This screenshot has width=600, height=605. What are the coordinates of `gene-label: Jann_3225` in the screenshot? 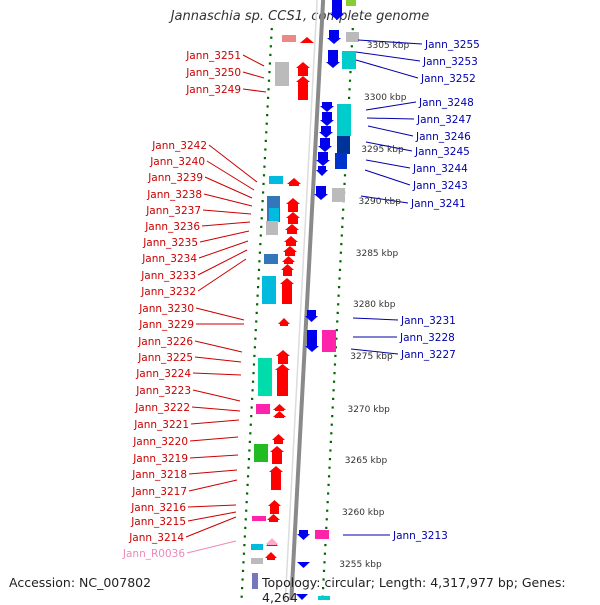 It's located at (165, 358).